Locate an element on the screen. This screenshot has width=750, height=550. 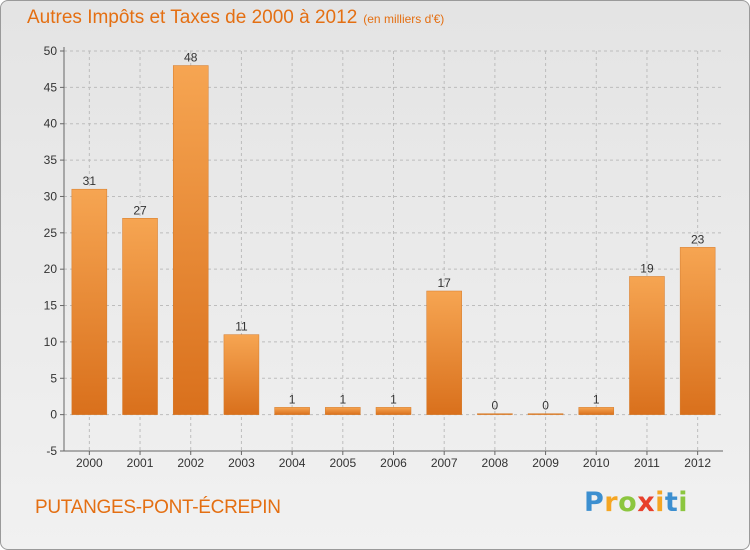
logo-letter: t is located at coordinates (671, 502).